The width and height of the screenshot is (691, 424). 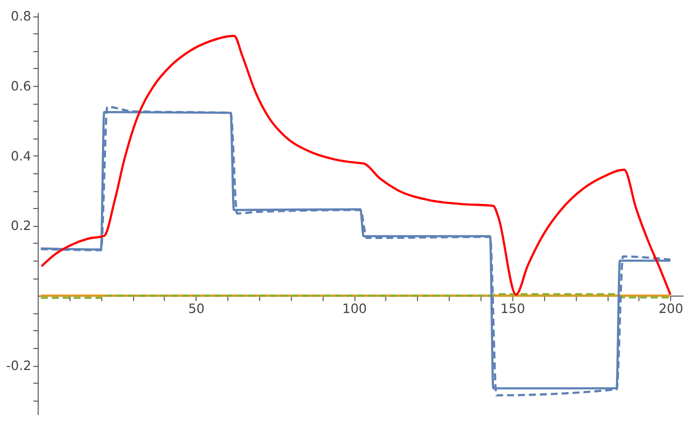 What do you see at coordinates (671, 310) in the screenshot?
I see `x-tick-label: 200` at bounding box center [671, 310].